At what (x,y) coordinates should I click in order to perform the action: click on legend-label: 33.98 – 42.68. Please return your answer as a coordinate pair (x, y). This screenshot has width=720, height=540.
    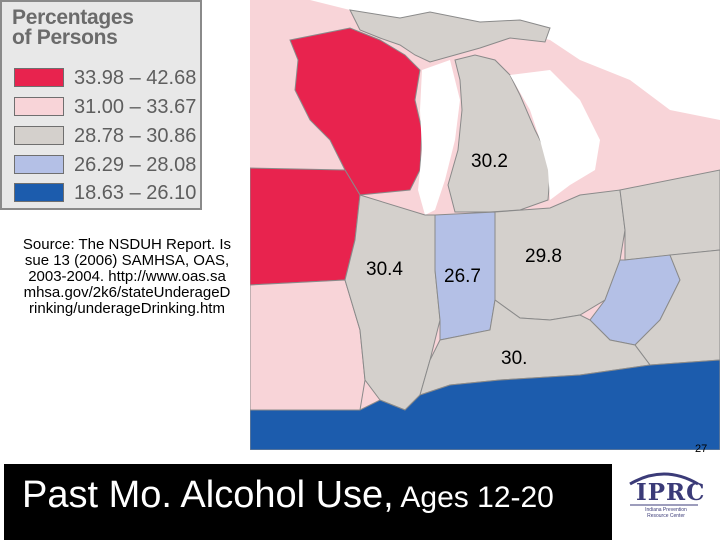
    Looking at the image, I should click on (135, 78).